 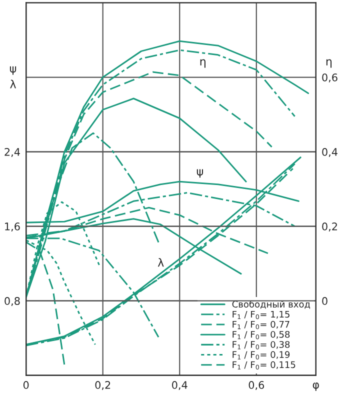 What do you see at coordinates (271, 304) in the screenshot?
I see `legend-label: Свободный вход` at bounding box center [271, 304].